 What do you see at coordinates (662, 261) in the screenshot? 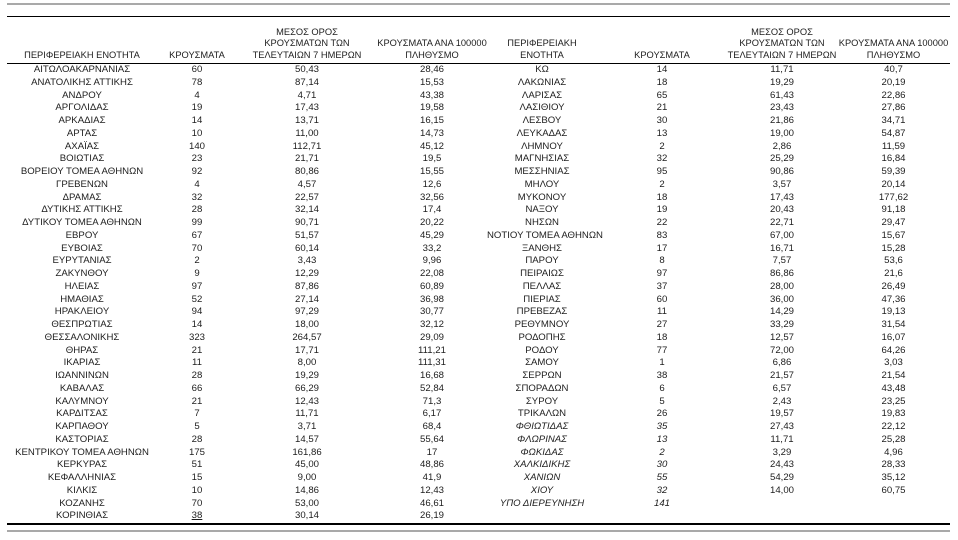
I see `cell-cases: 8` at bounding box center [662, 261].